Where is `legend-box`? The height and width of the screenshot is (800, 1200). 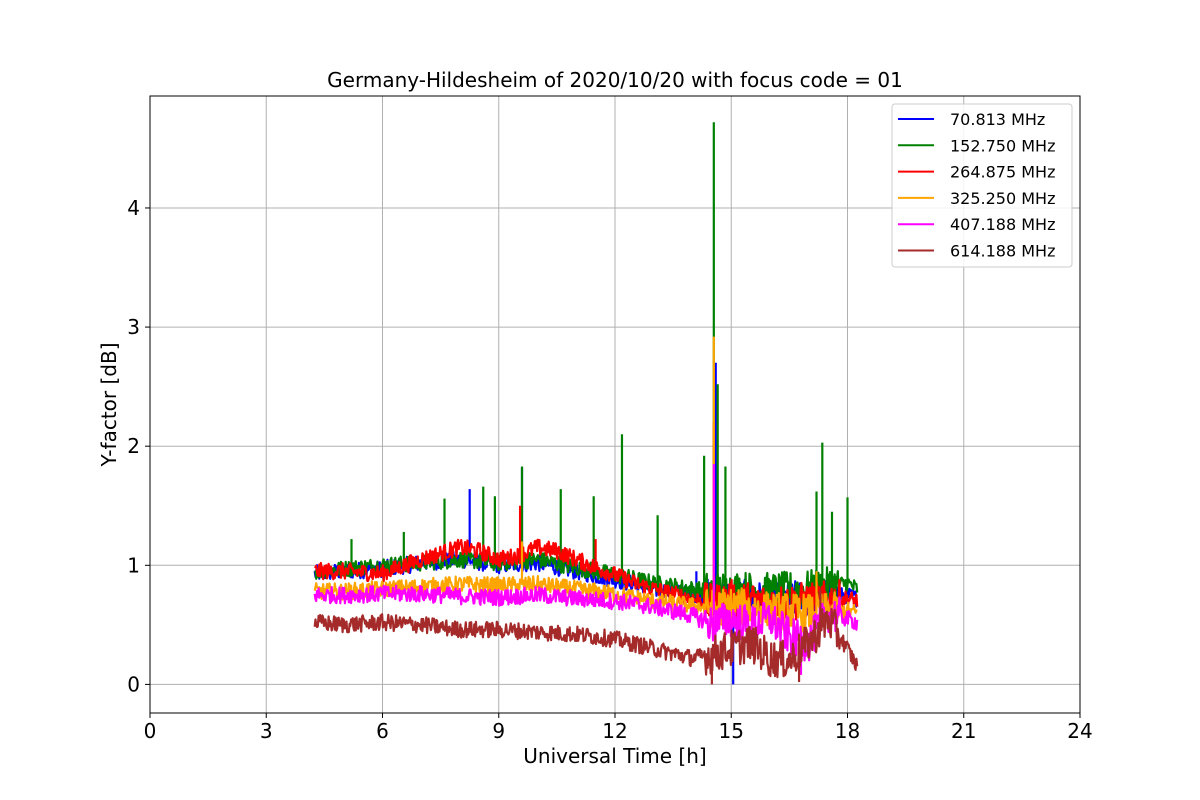
legend-box is located at coordinates (982, 185).